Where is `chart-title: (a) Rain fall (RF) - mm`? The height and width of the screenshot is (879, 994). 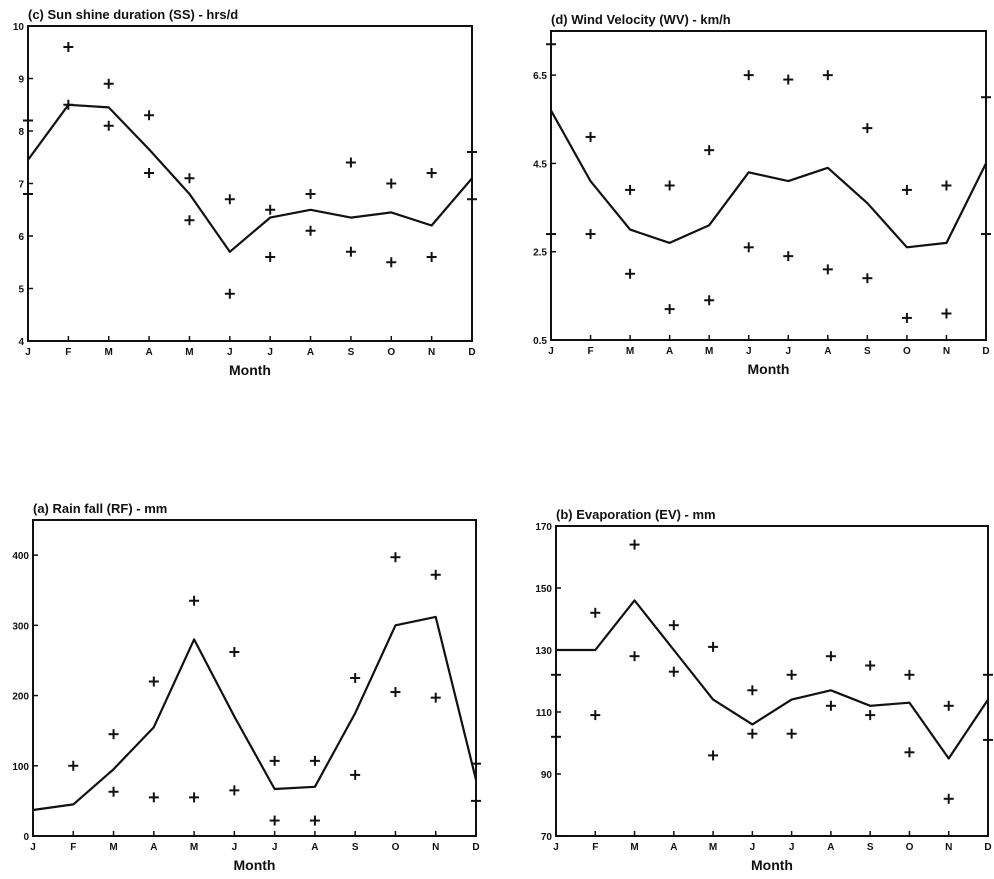
chart-title: (a) Rain fall (RF) - mm is located at coordinates (100, 508).